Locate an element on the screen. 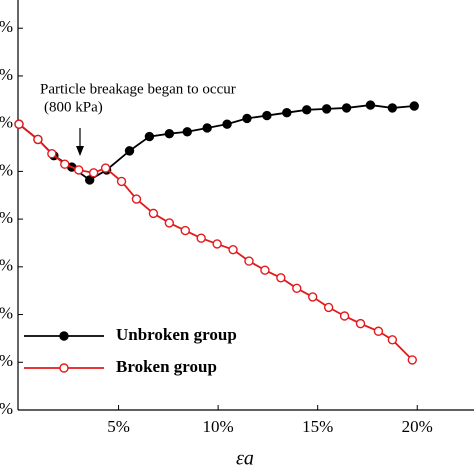  legend-label: Unbroken group is located at coordinates (176, 334).